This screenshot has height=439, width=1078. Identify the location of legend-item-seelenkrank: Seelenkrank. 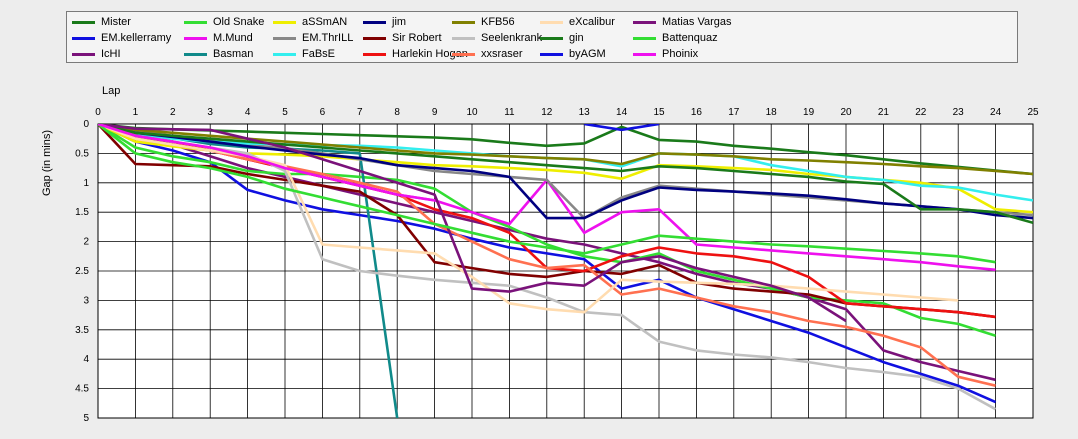
(497, 38).